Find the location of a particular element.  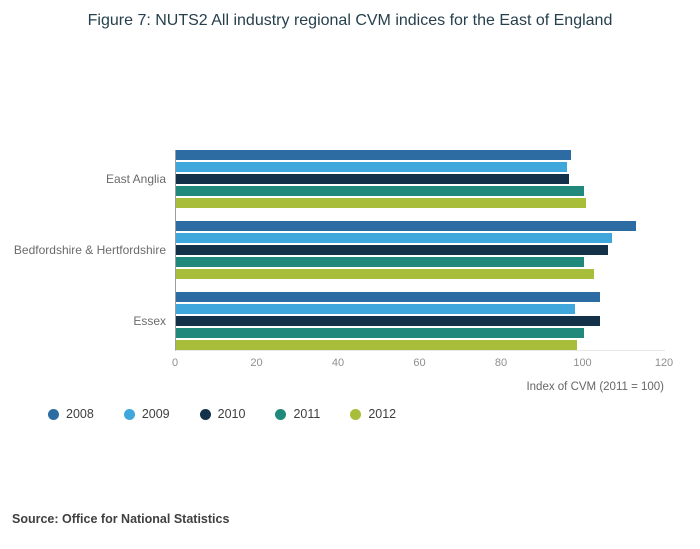

legend-item-2010: 2010 is located at coordinates (222, 414).